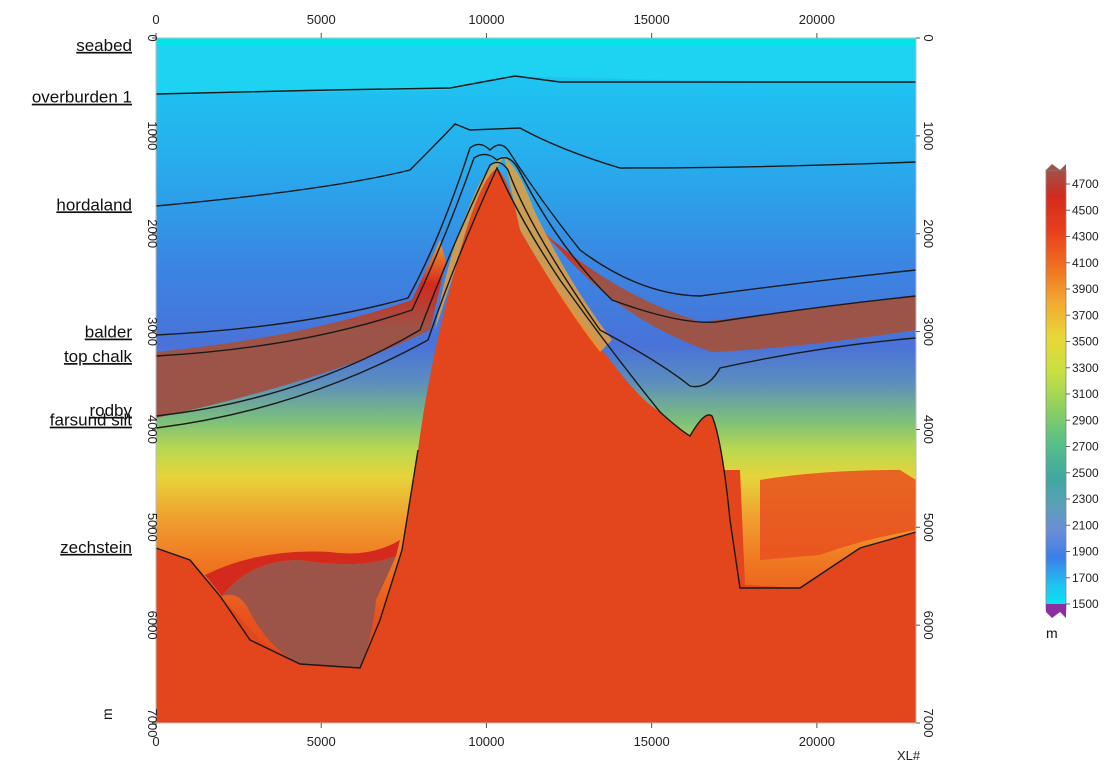  I want to click on left-depth-tick-label: 3000, so click(152, 331).